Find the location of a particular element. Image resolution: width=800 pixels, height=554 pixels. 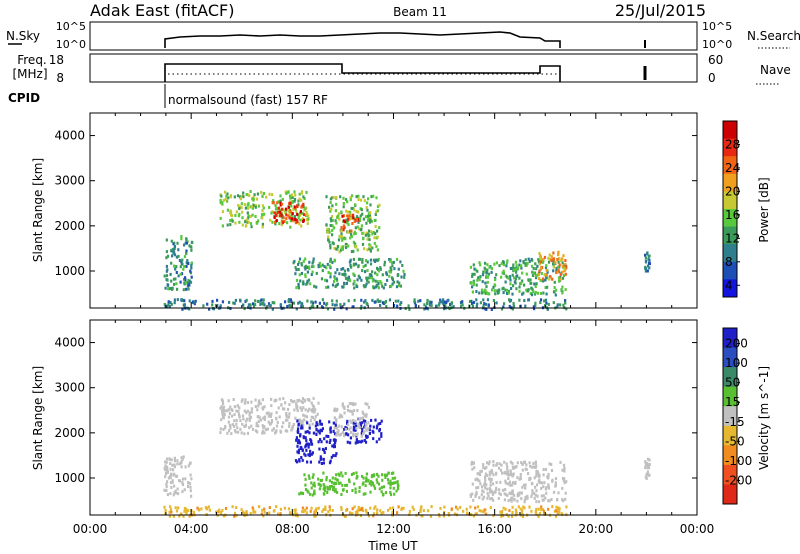

freq-tick-top: 18 is located at coordinates (56, 60).